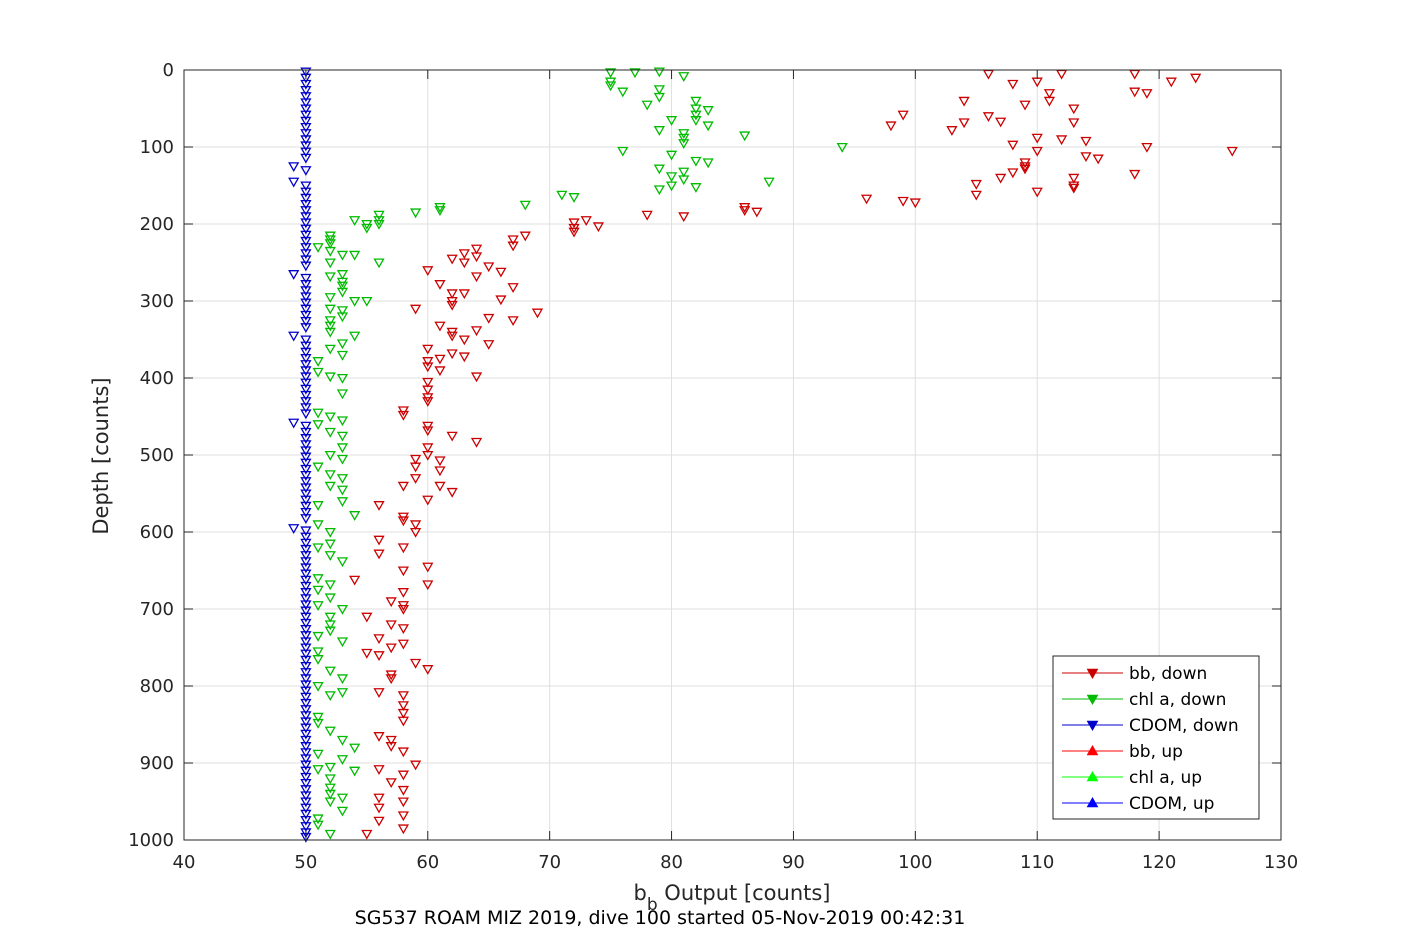  I want to click on y-tick-label: 900, so click(157, 763).